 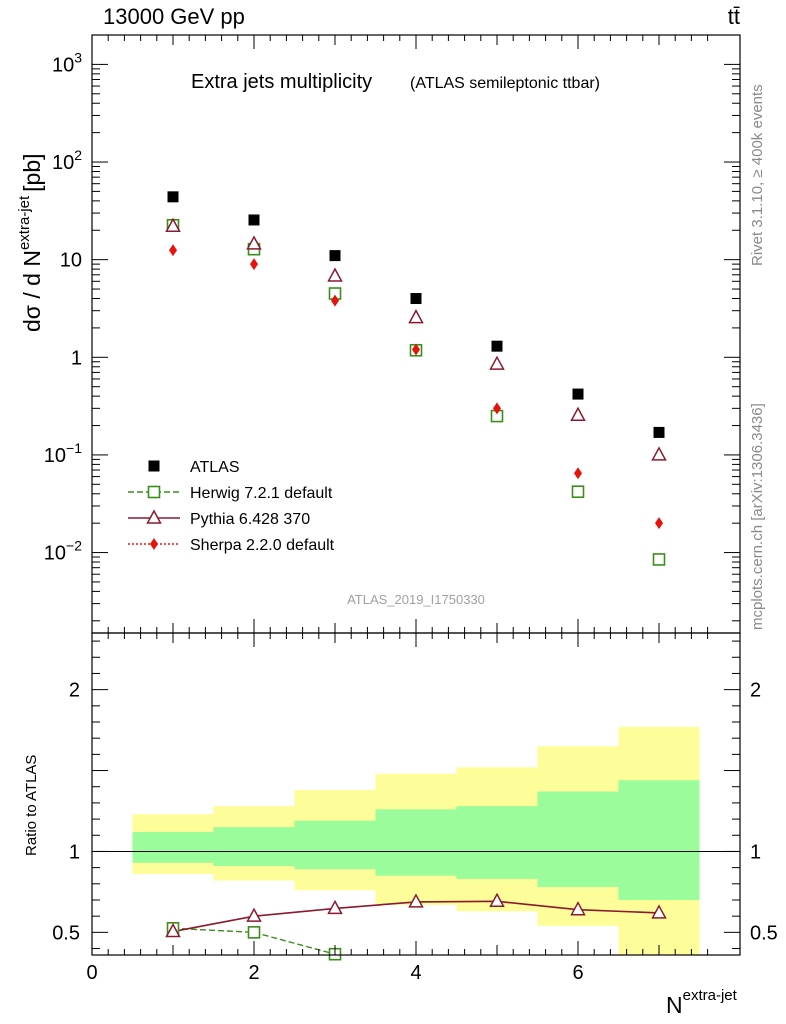 What do you see at coordinates (74, 691) in the screenshot?
I see `ratio-y-tick-label-left: 2` at bounding box center [74, 691].